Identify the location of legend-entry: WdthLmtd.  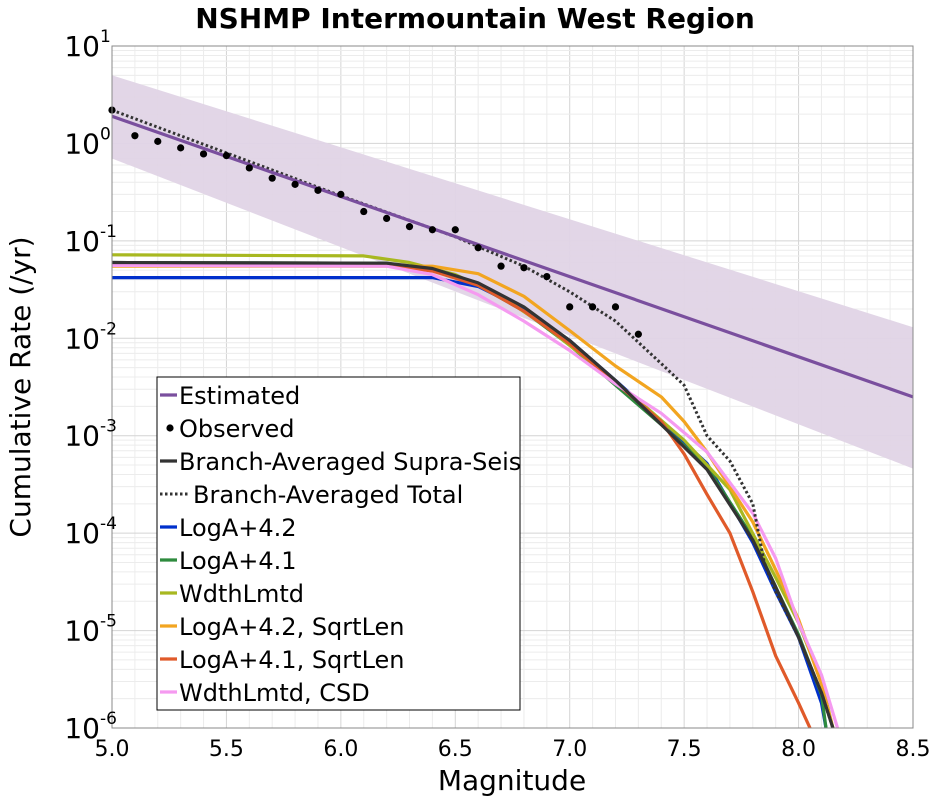
(232, 594).